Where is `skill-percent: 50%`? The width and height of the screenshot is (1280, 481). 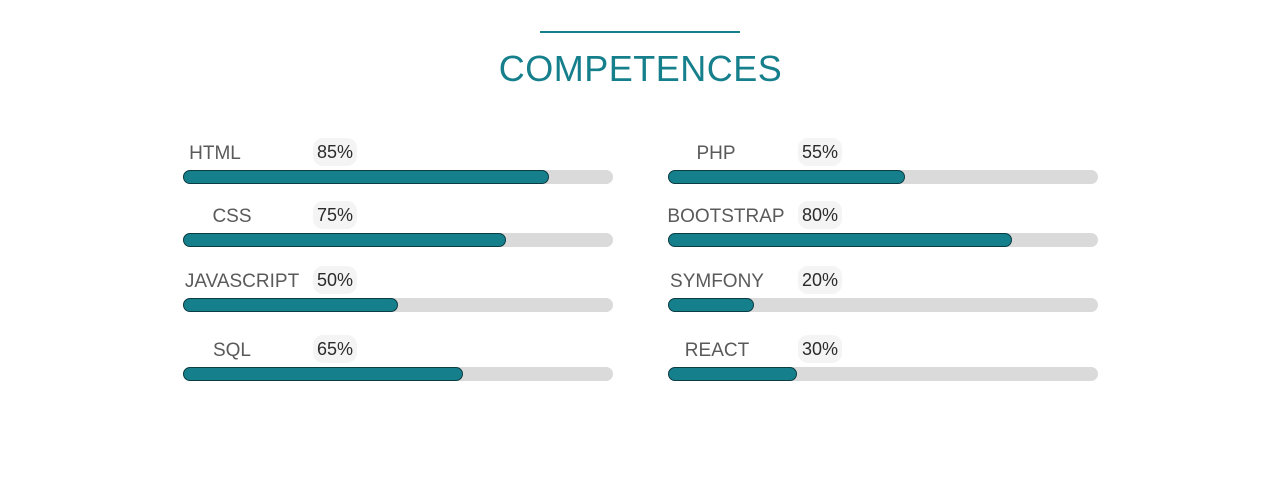 skill-percent: 50% is located at coordinates (335, 280).